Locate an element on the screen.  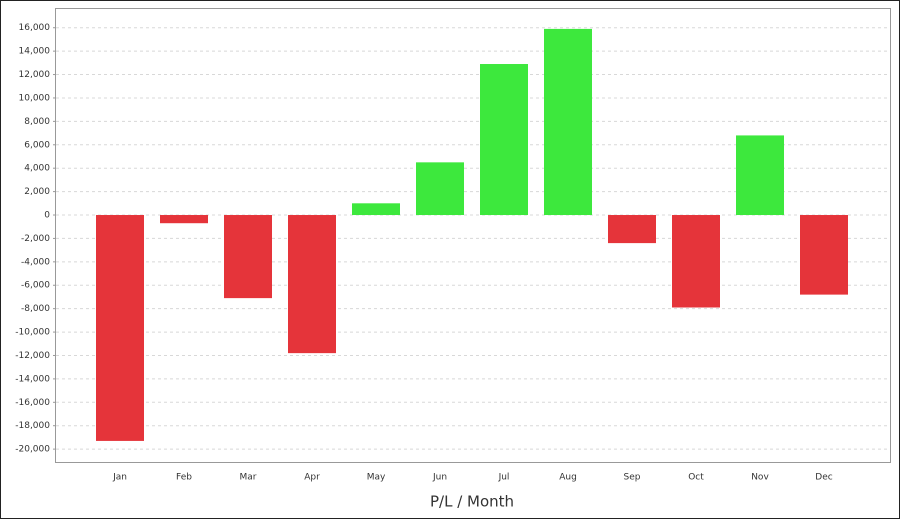
y-tick-label: -18,000 is located at coordinates (32, 426).